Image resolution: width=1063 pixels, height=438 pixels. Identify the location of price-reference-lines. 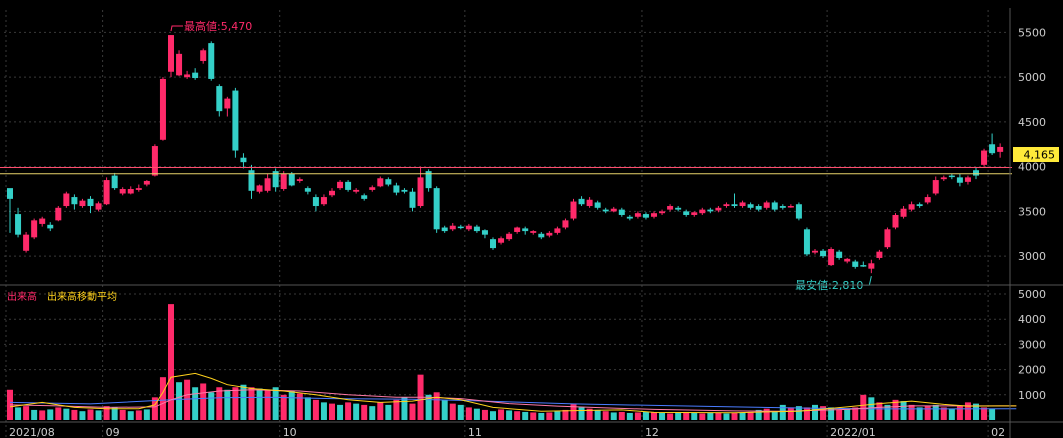
(506, 171).